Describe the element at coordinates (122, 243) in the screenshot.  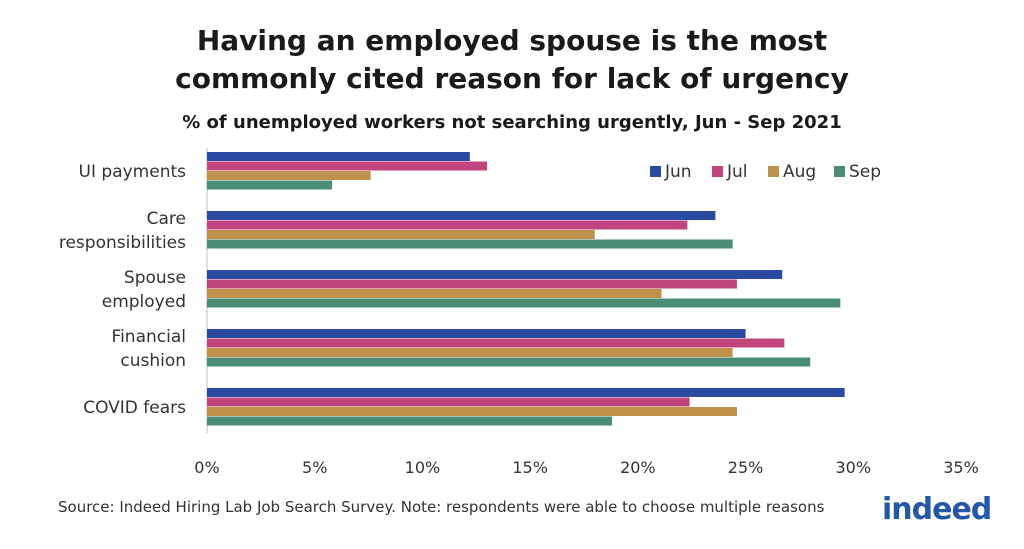
I see `category-label: responsibilities` at that location.